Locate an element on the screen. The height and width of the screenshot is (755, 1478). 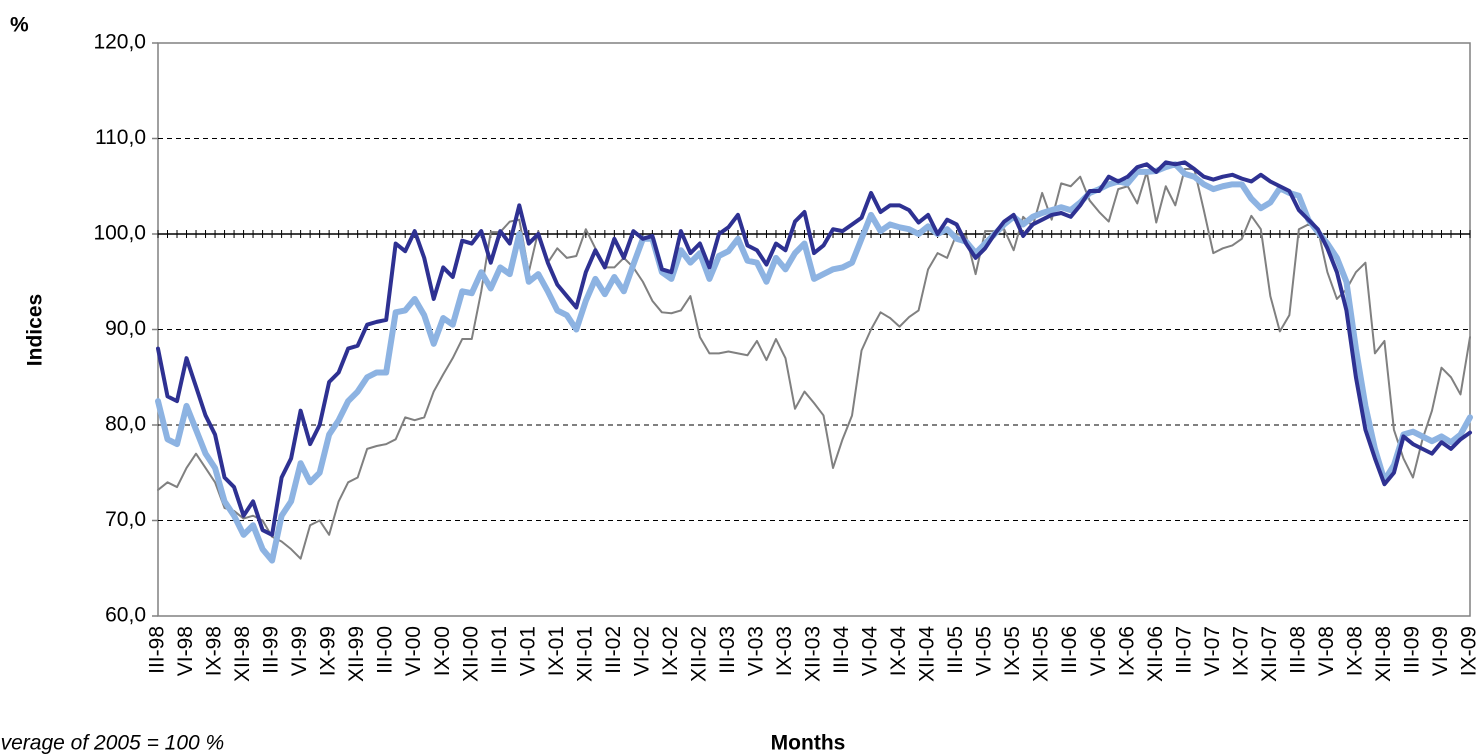
x-tick-label: XII-04 is located at coordinates (927, 654).